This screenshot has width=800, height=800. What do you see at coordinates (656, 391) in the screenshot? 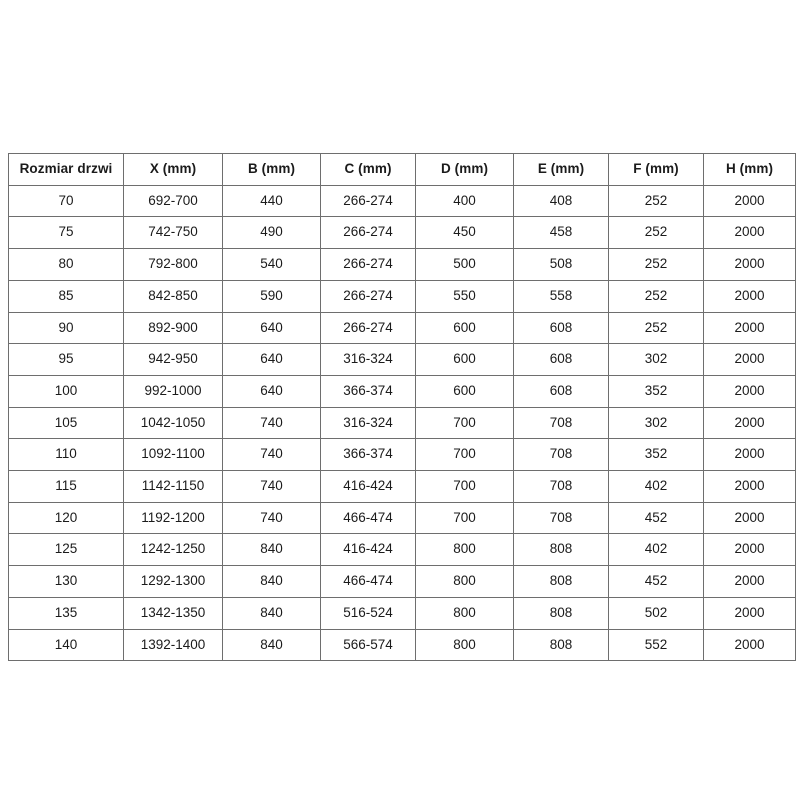
I see `cell-f: 352` at bounding box center [656, 391].